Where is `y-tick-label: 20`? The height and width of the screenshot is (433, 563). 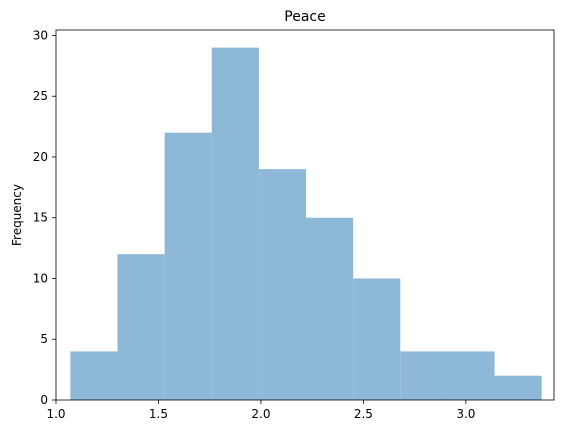 y-tick-label: 20 is located at coordinates (40, 157).